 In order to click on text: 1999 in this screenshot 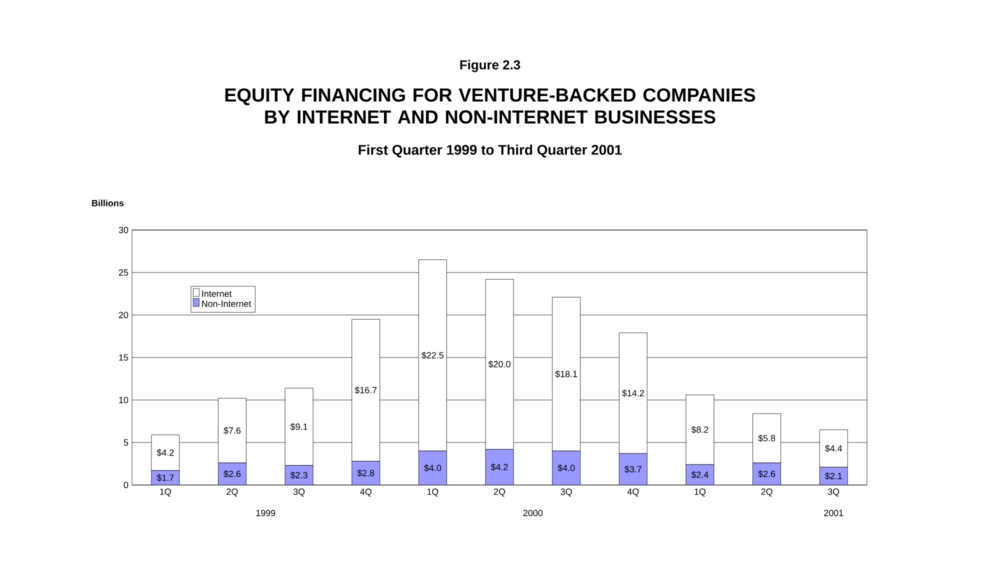, I will do `click(266, 513)`.